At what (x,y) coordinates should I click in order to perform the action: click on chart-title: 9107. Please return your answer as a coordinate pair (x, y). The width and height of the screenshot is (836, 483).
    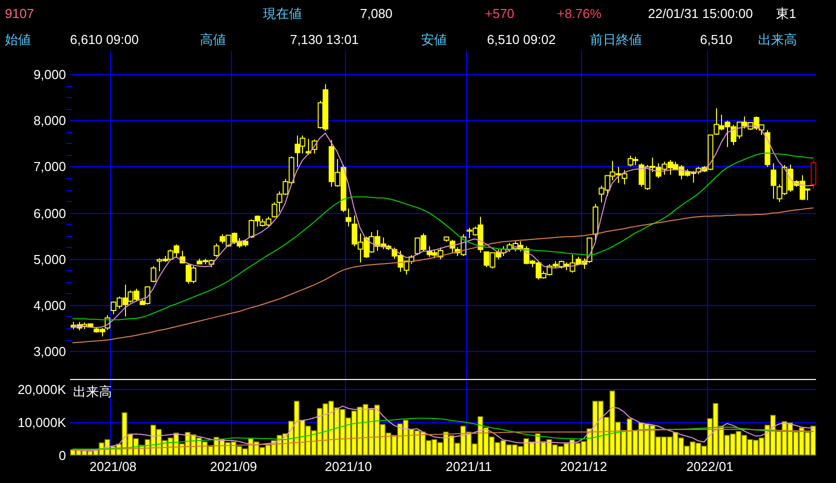
    Looking at the image, I should click on (19, 13).